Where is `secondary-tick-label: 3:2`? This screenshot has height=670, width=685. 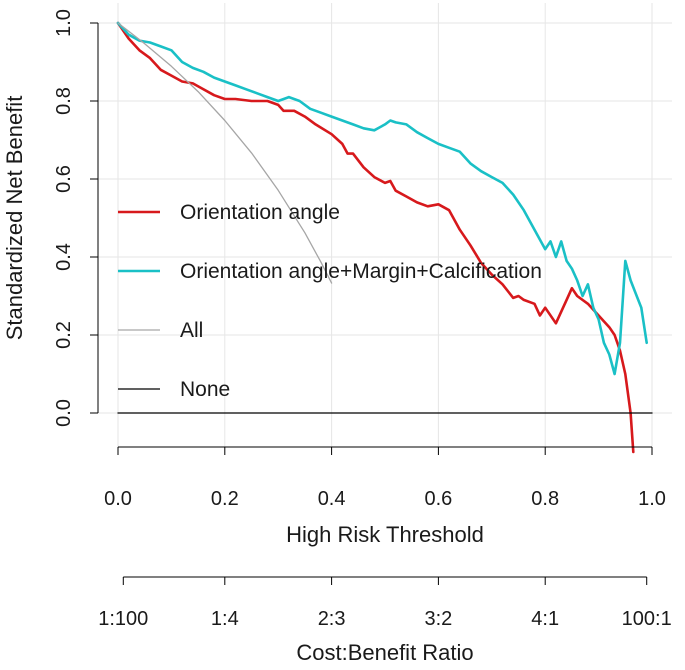 secondary-tick-label: 3:2 is located at coordinates (438, 619).